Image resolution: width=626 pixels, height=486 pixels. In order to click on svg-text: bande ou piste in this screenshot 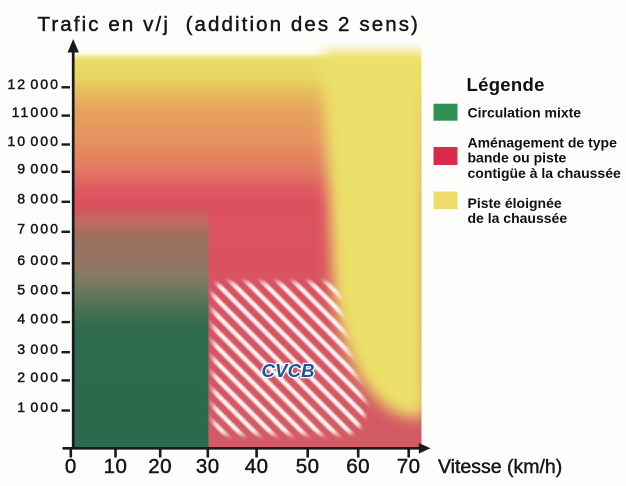, I will do `click(517, 158)`.